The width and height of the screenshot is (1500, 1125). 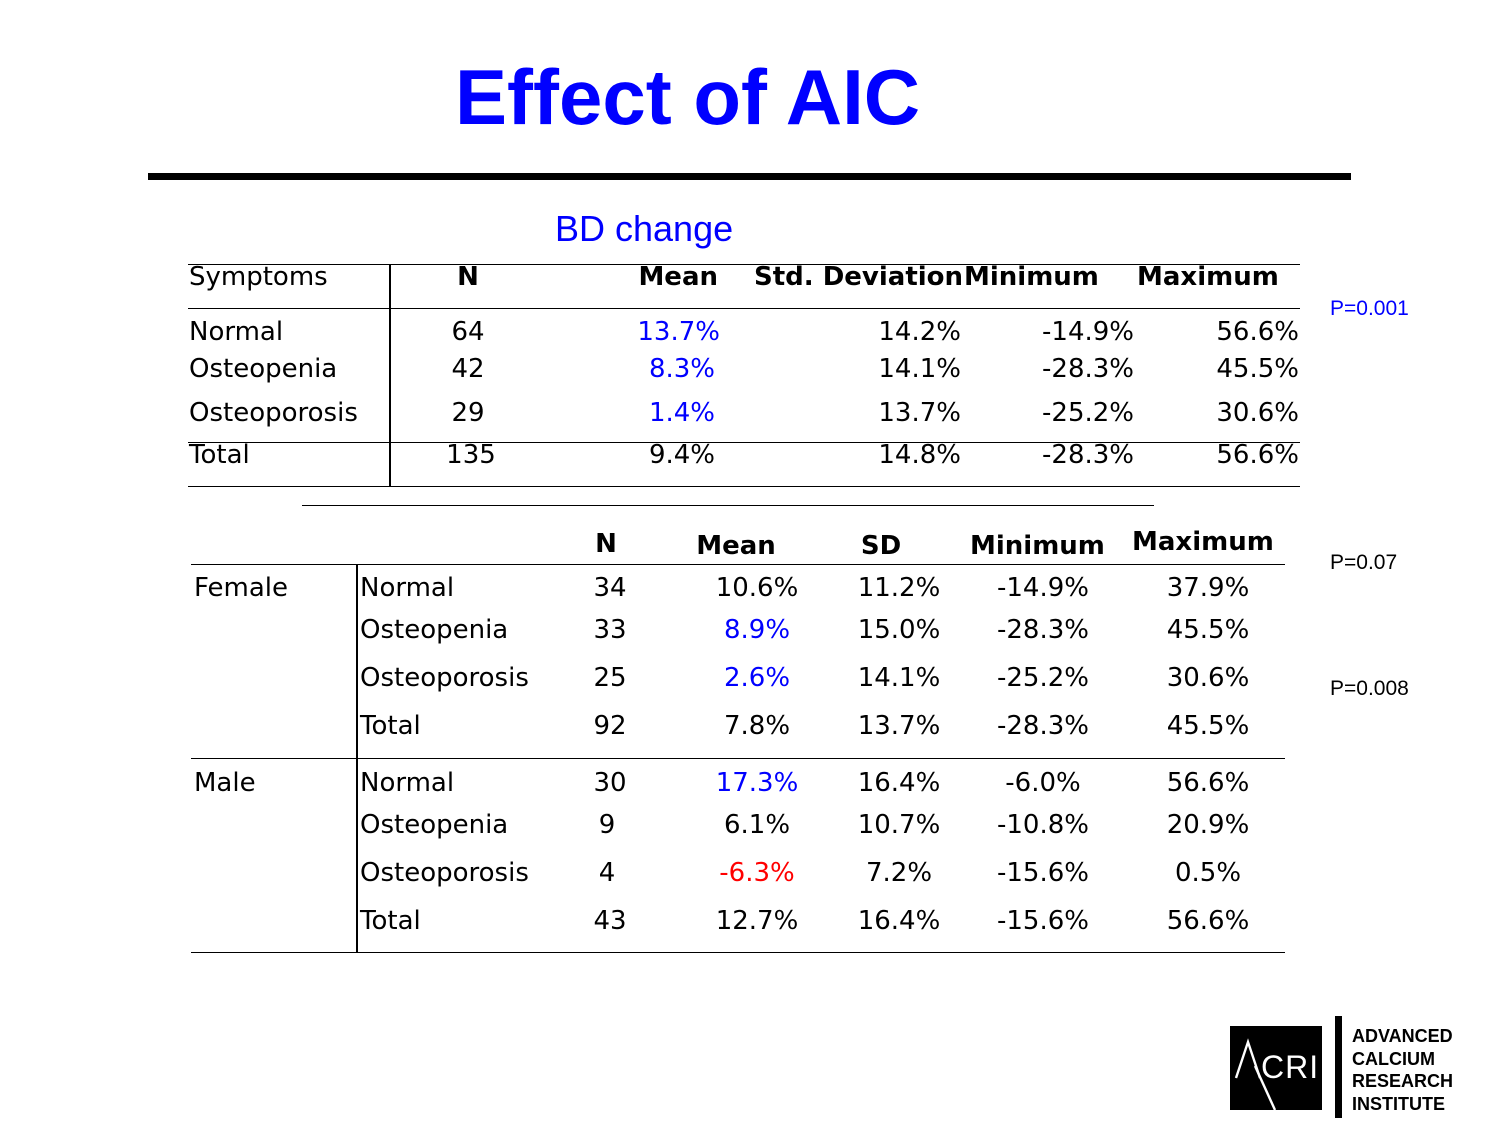 What do you see at coordinates (468, 277) in the screenshot?
I see `table1-header-n: N` at bounding box center [468, 277].